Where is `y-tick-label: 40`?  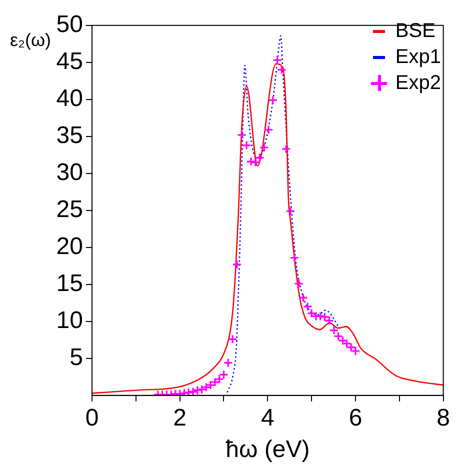
y-tick-label: 40 is located at coordinates (69, 98).